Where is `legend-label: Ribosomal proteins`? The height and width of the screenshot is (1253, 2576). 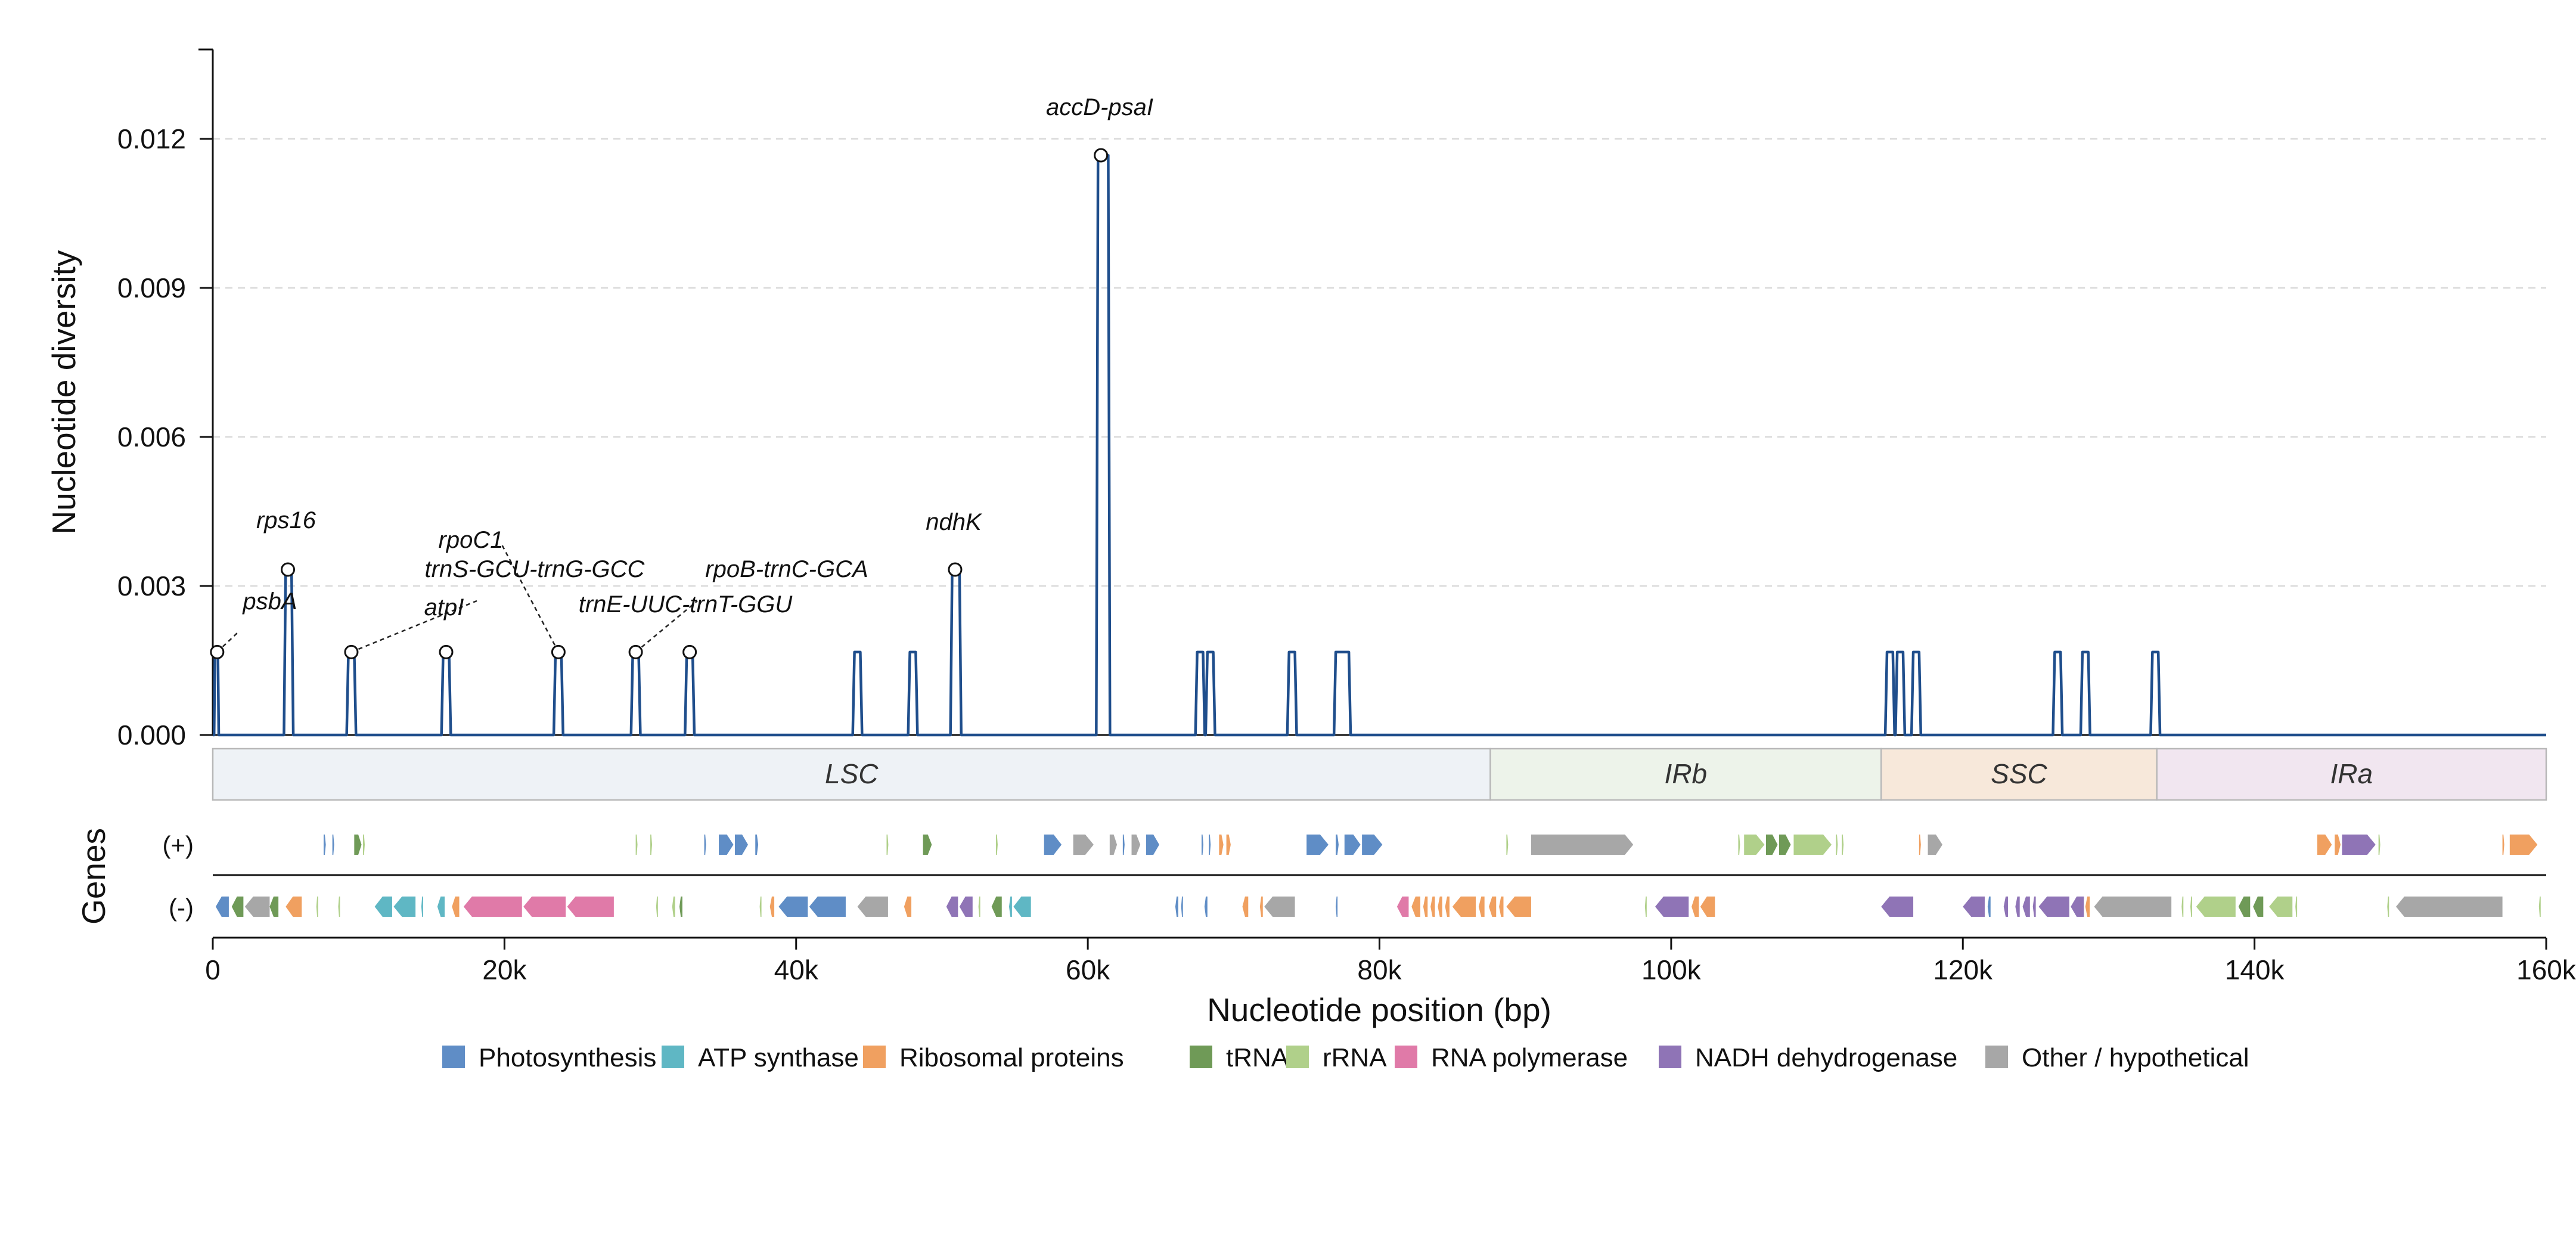 legend-label: Ribosomal proteins is located at coordinates (1012, 1057).